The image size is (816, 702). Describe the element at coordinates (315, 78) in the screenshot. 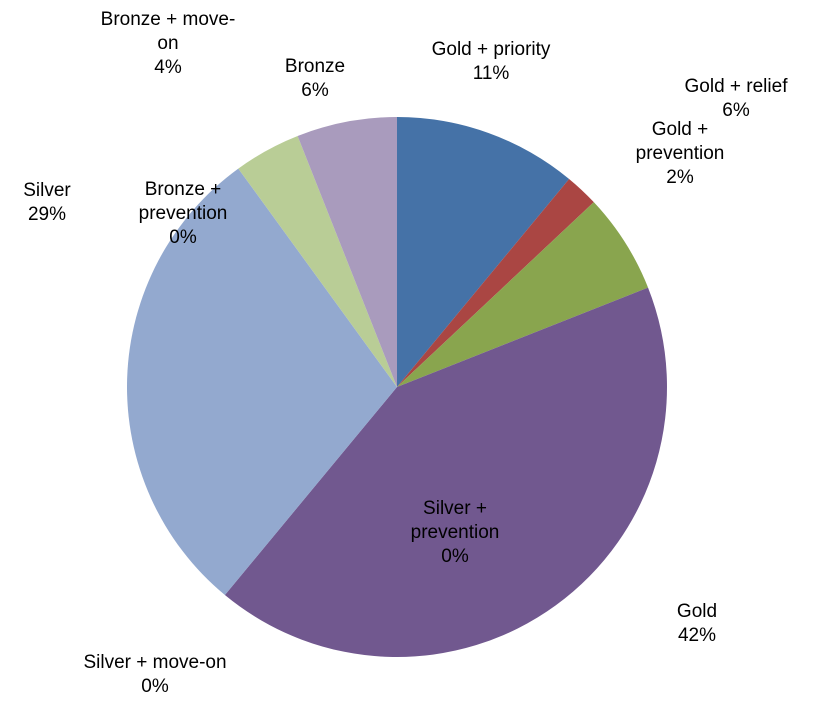

I see `data-label-bronze: Bronze 6%` at that location.